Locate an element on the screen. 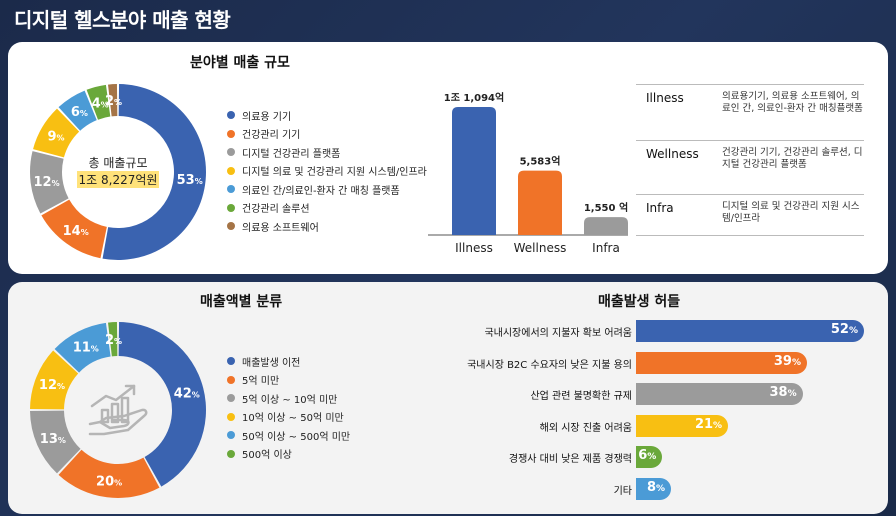 Image resolution: width=896 pixels, height=516 pixels. legend-label: 5억 미만 is located at coordinates (261, 382).